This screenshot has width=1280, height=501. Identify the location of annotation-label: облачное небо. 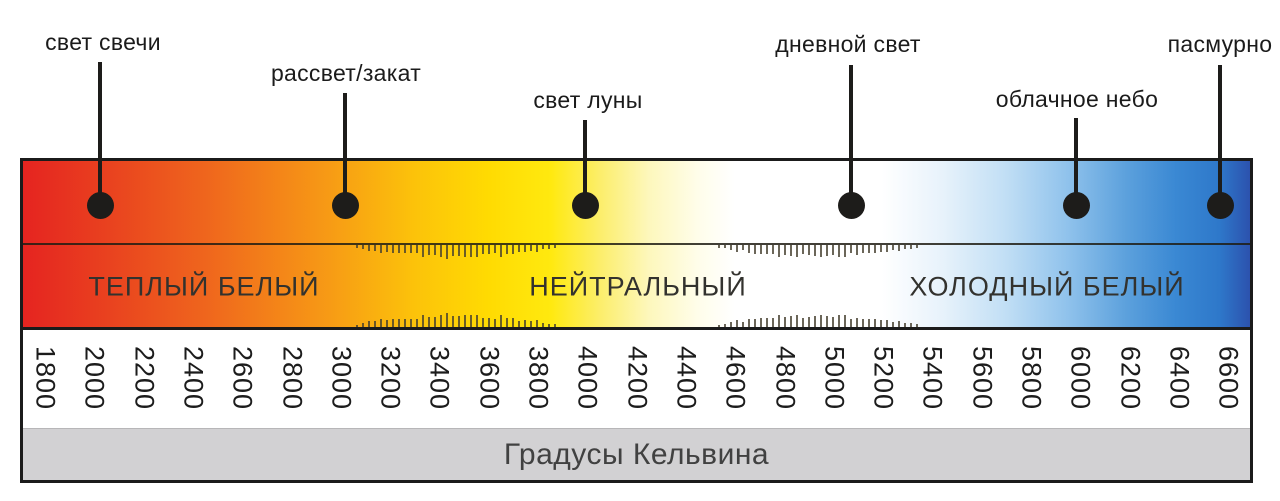
(1077, 99).